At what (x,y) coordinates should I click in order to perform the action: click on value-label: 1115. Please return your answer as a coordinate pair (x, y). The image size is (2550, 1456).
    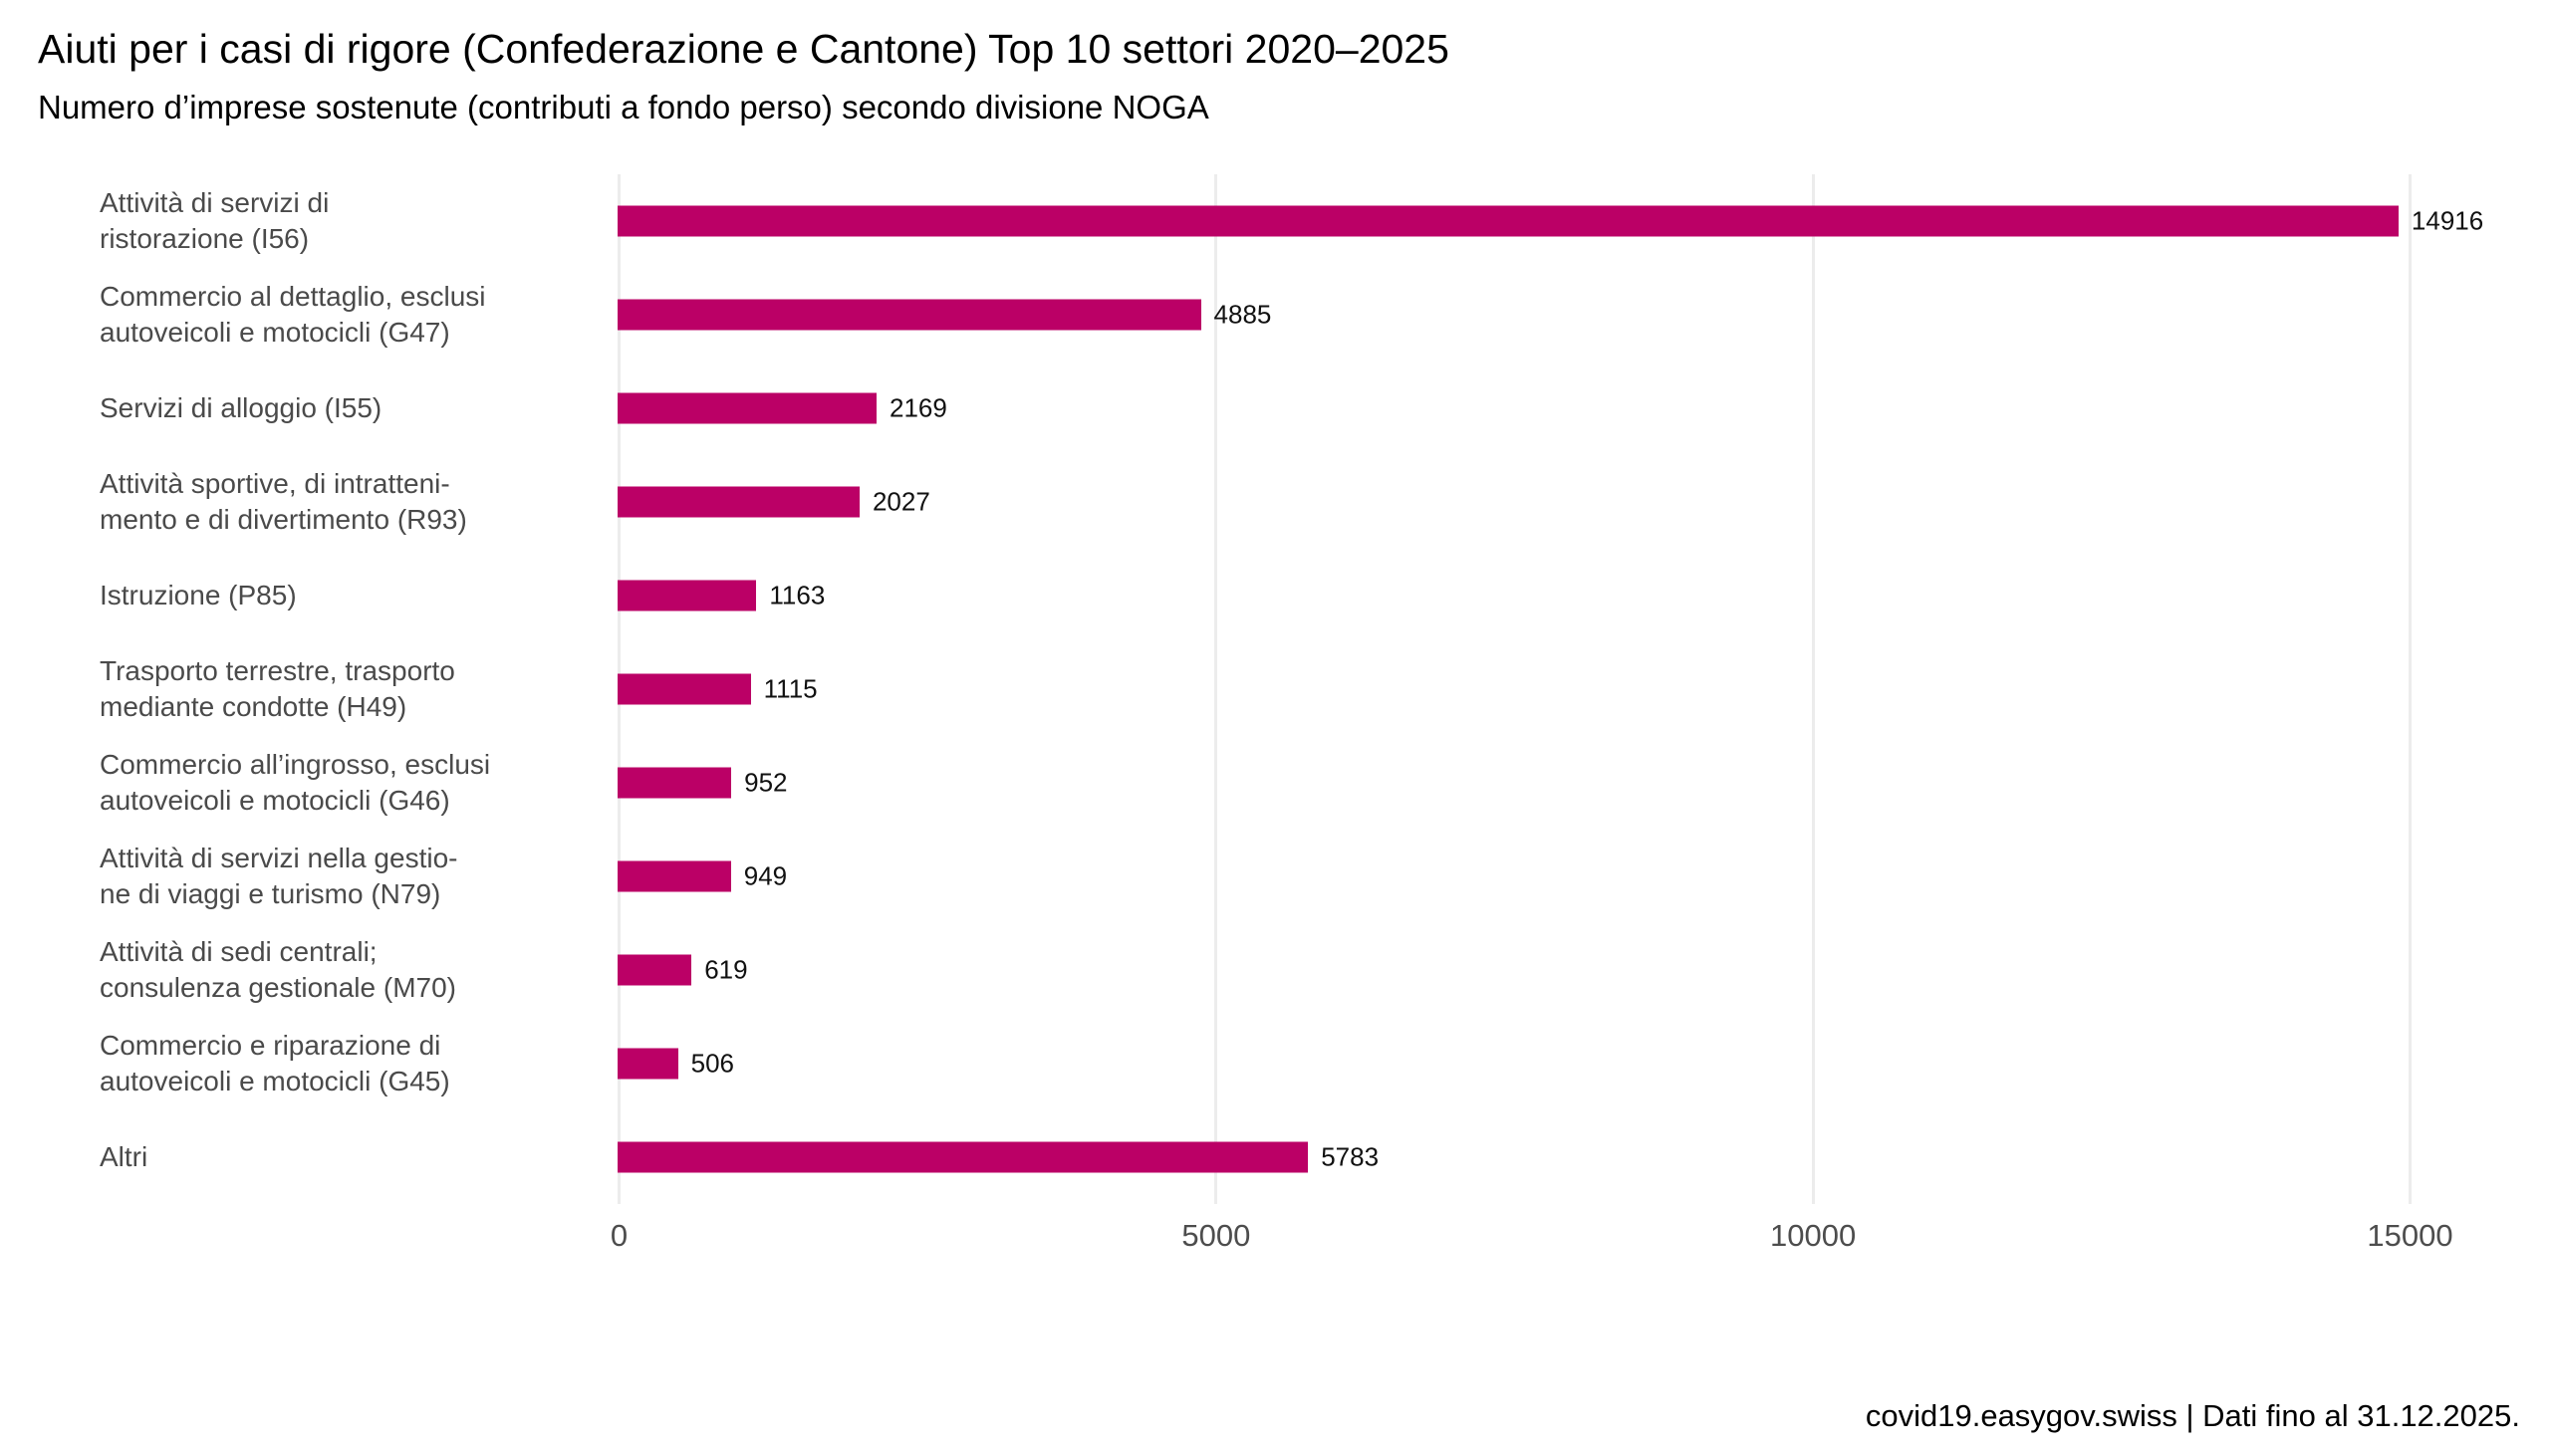
    Looking at the image, I should click on (790, 688).